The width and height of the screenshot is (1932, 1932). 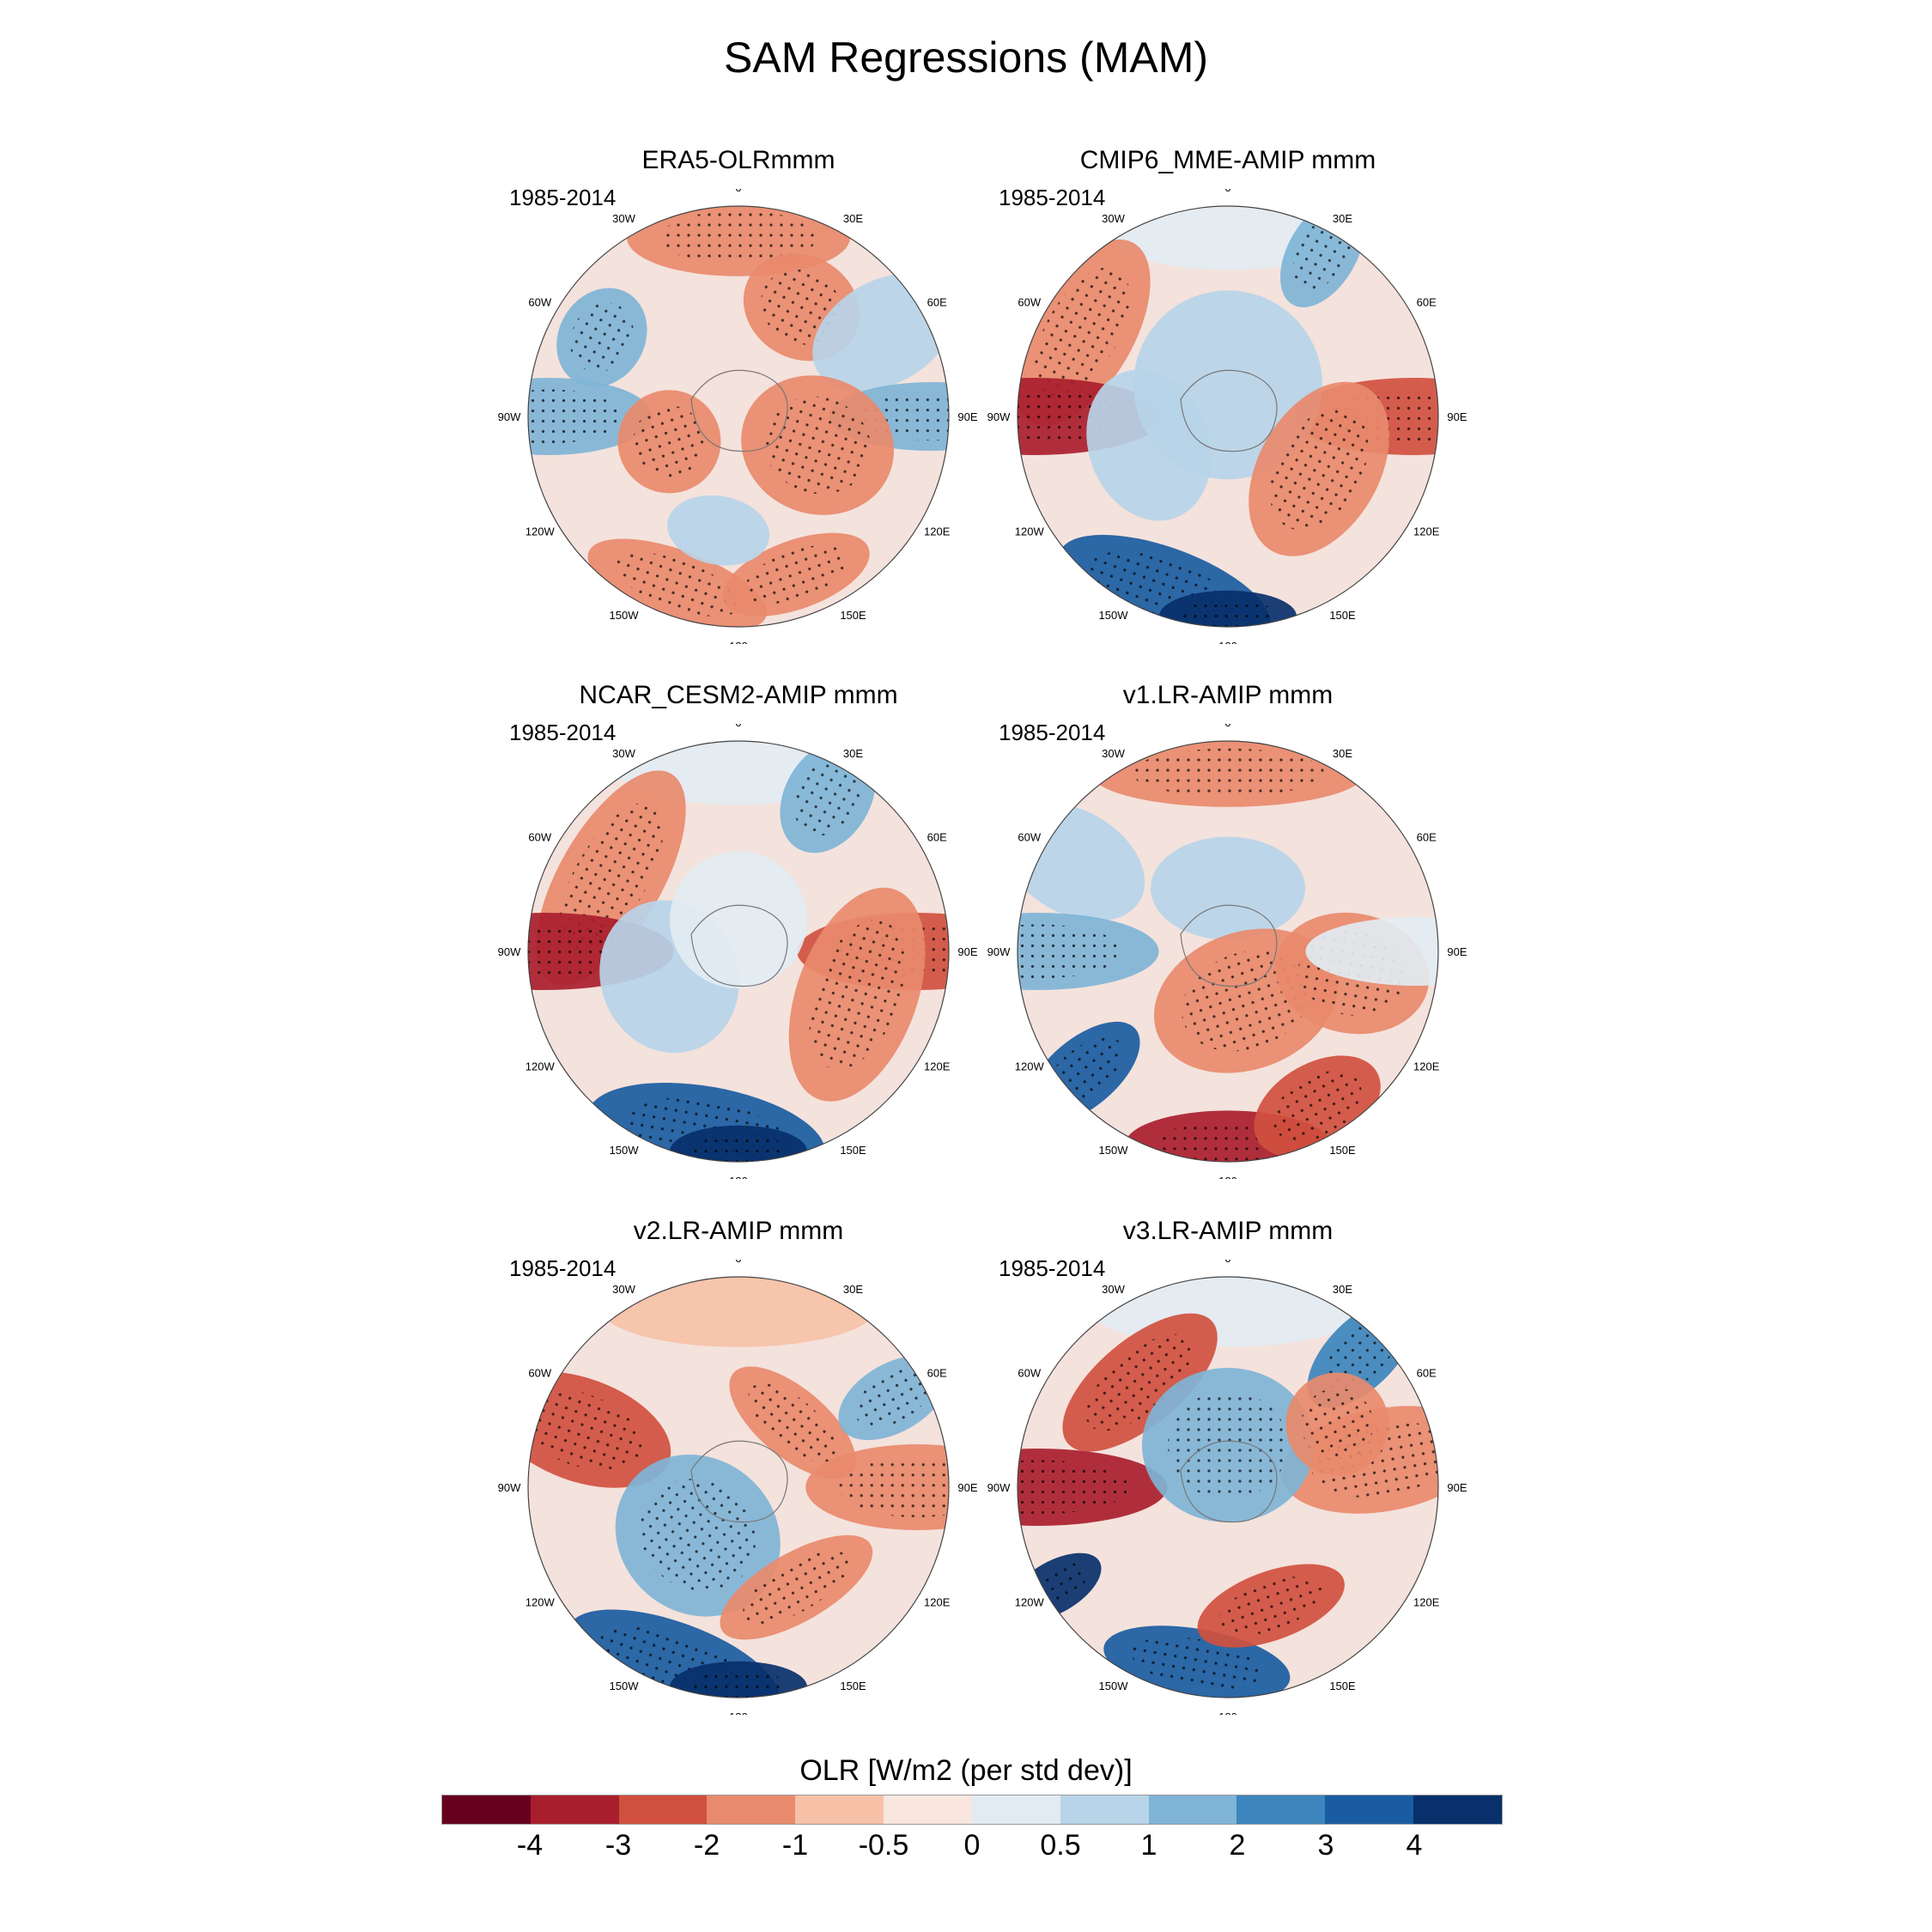 I want to click on colorbar-tick: -1, so click(x=795, y=1845).